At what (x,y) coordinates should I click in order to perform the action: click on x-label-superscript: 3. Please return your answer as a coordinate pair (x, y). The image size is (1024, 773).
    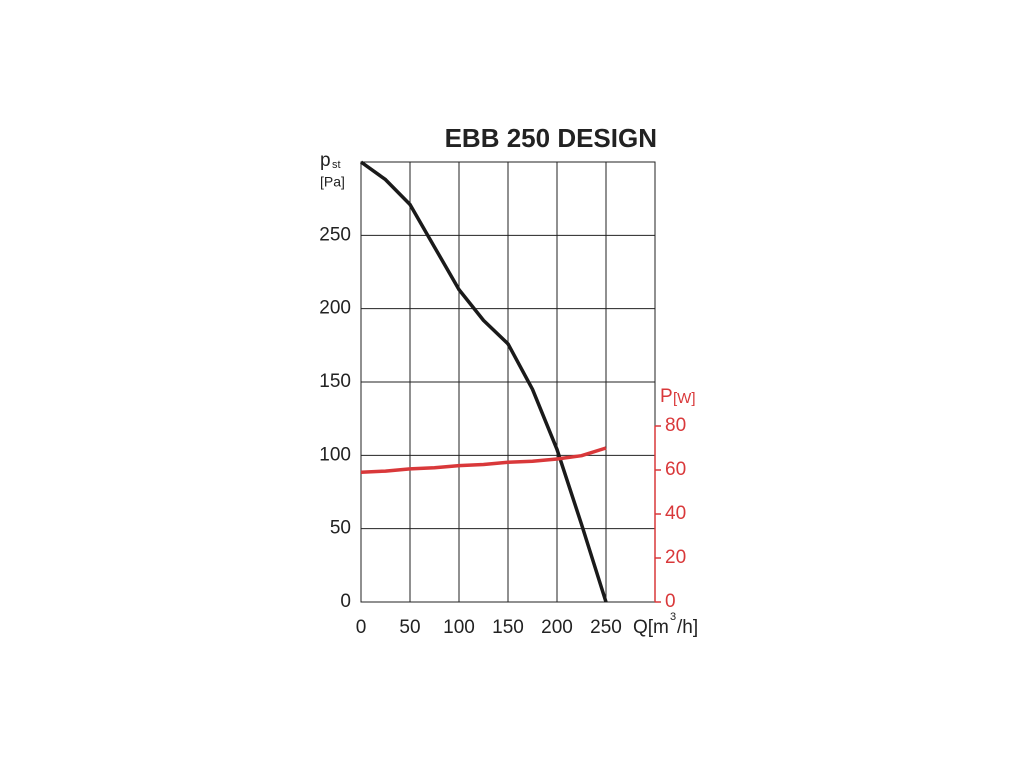
    Looking at the image, I should click on (673, 617).